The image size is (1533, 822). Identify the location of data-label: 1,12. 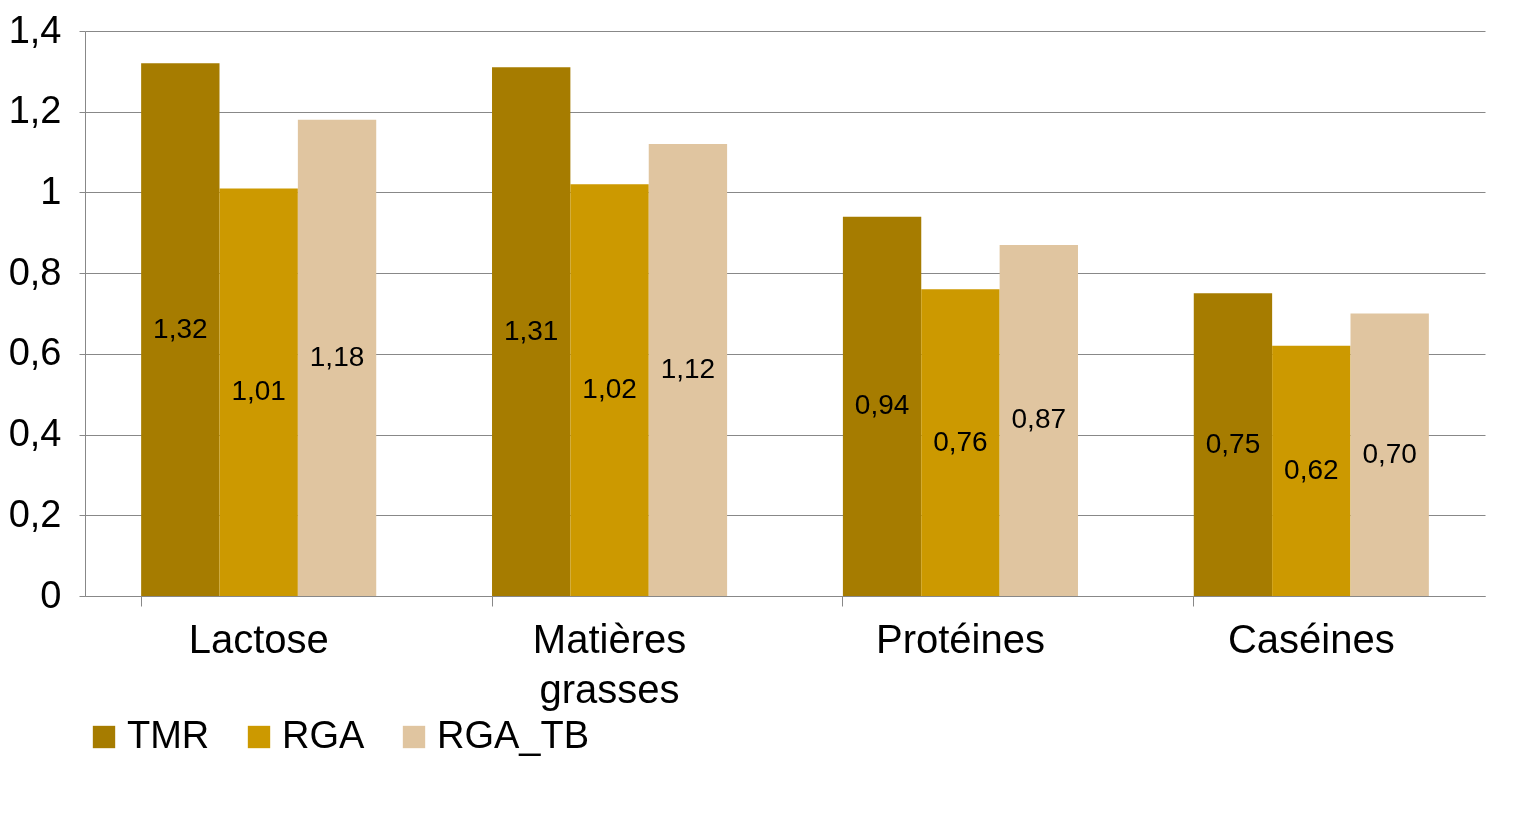
(688, 368).